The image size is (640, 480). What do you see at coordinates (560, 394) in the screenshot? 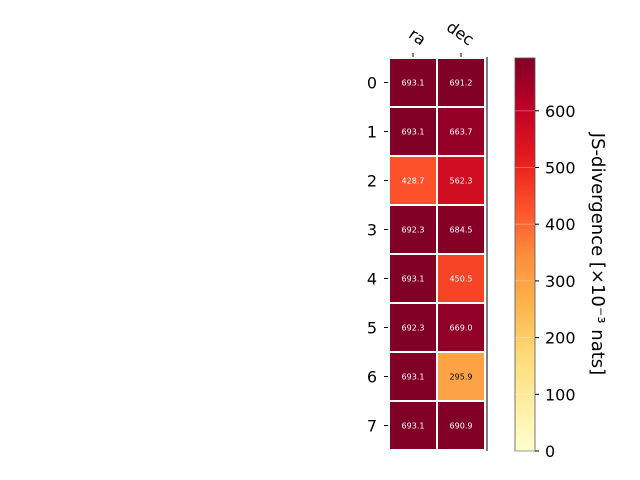
I see `colorbar-tick-label: 100` at bounding box center [560, 394].